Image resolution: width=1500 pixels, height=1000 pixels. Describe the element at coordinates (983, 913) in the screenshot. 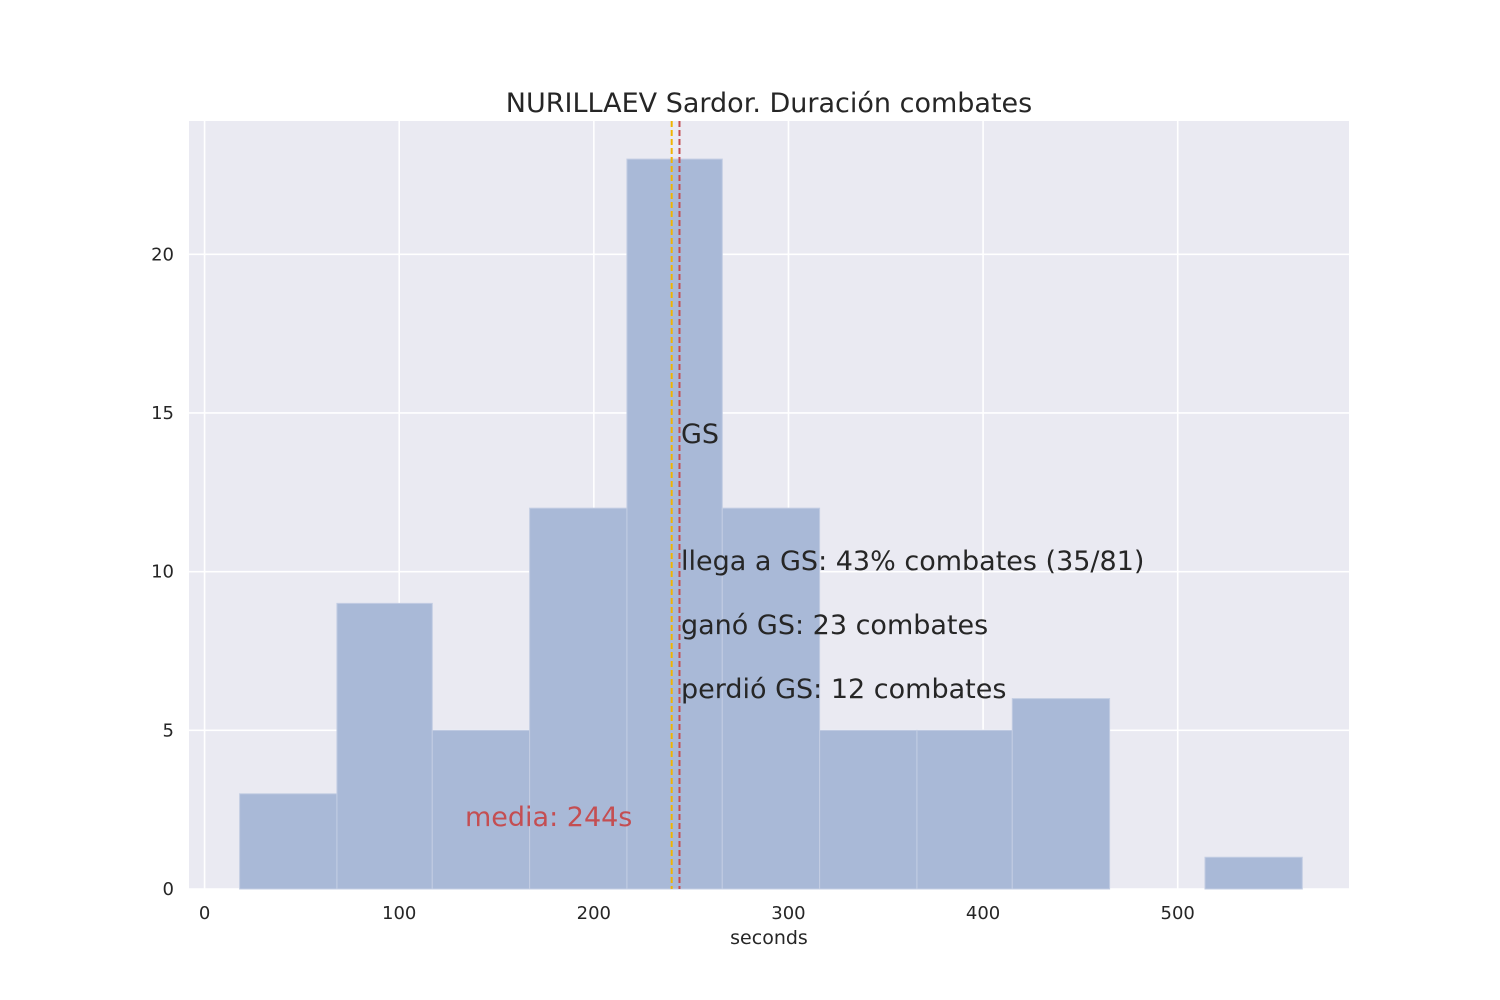

I see `x-tick-label: 400` at that location.